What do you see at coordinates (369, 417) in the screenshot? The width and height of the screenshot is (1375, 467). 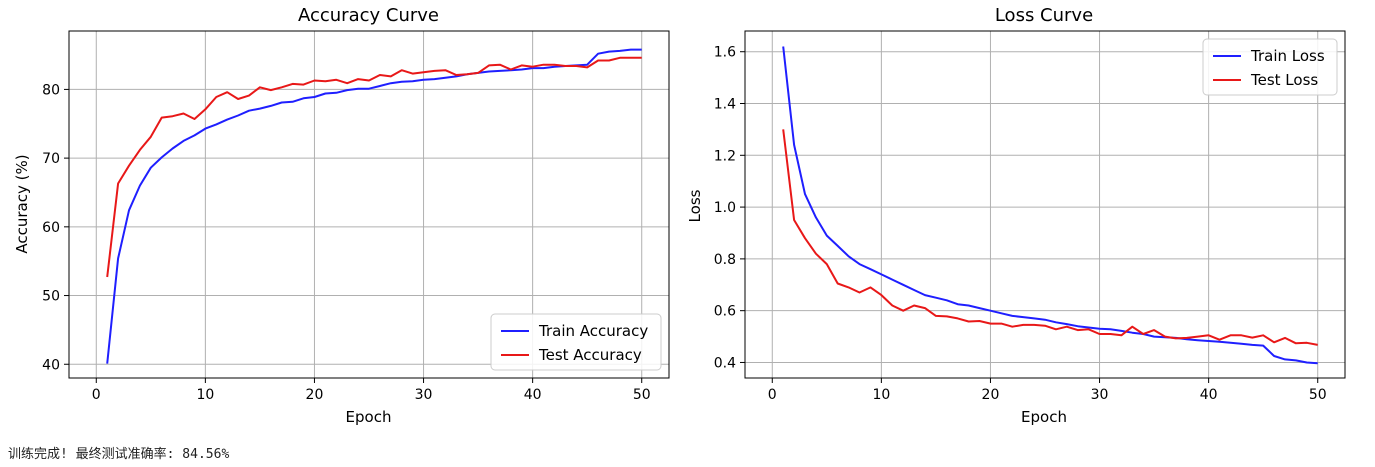 I see `accuracy-x-axis-label: Epoch` at bounding box center [369, 417].